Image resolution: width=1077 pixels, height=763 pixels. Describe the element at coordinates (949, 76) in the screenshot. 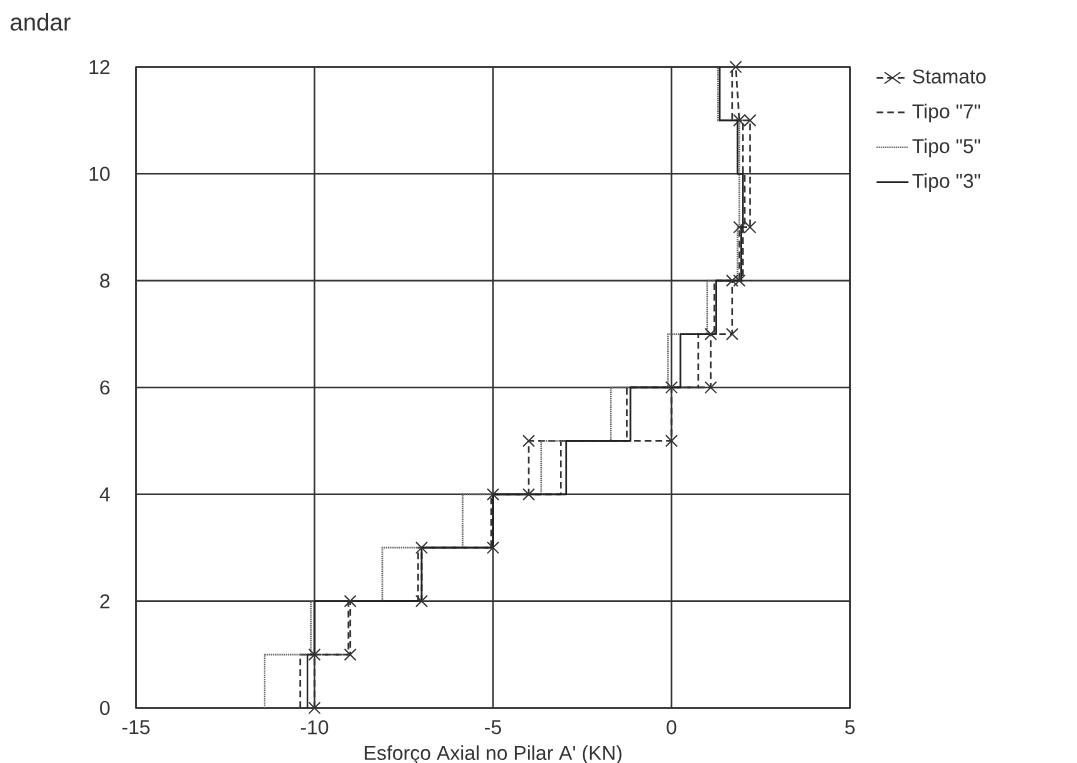

I see `legend-label: Stamato` at that location.